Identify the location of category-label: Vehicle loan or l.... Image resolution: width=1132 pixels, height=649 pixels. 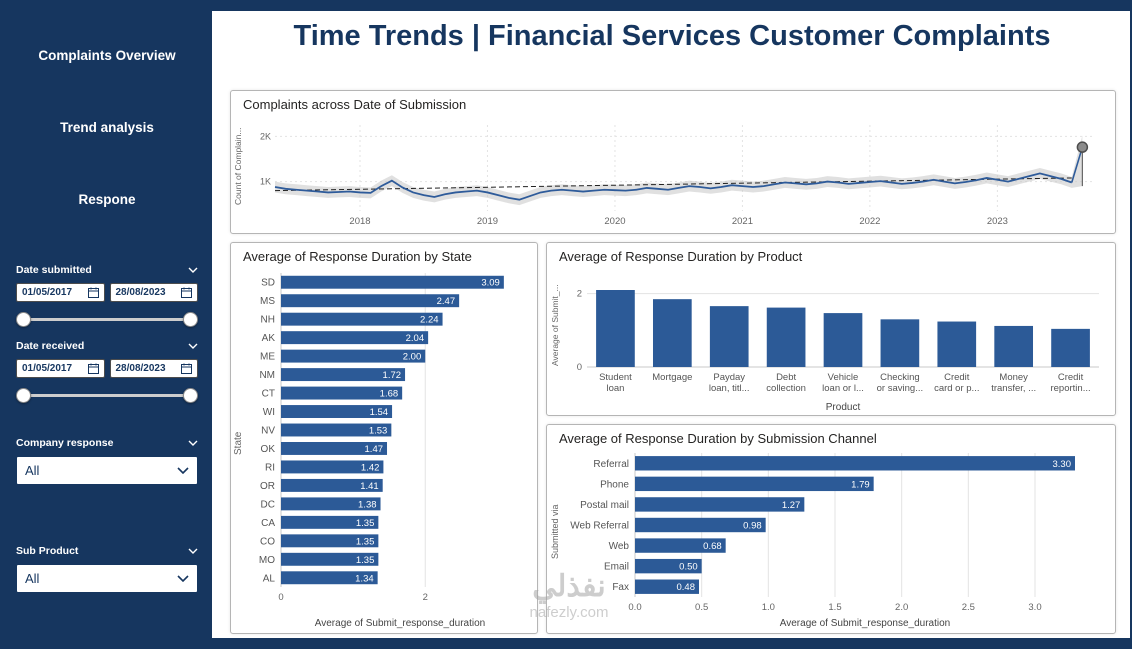
(843, 383).